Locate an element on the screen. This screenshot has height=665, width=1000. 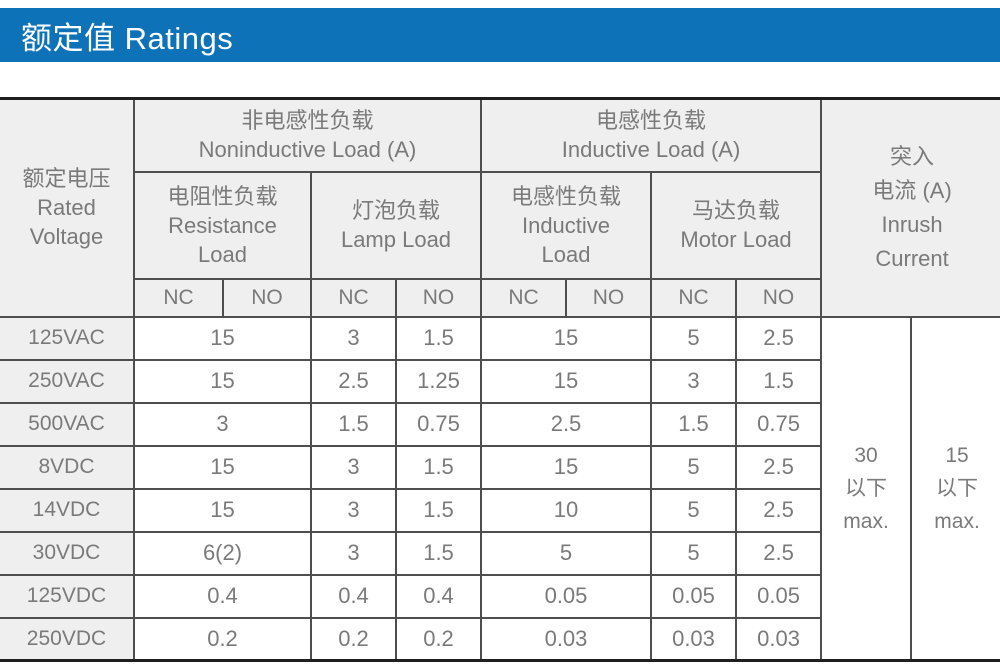
voltage-label: 8VDC is located at coordinates (67, 467).